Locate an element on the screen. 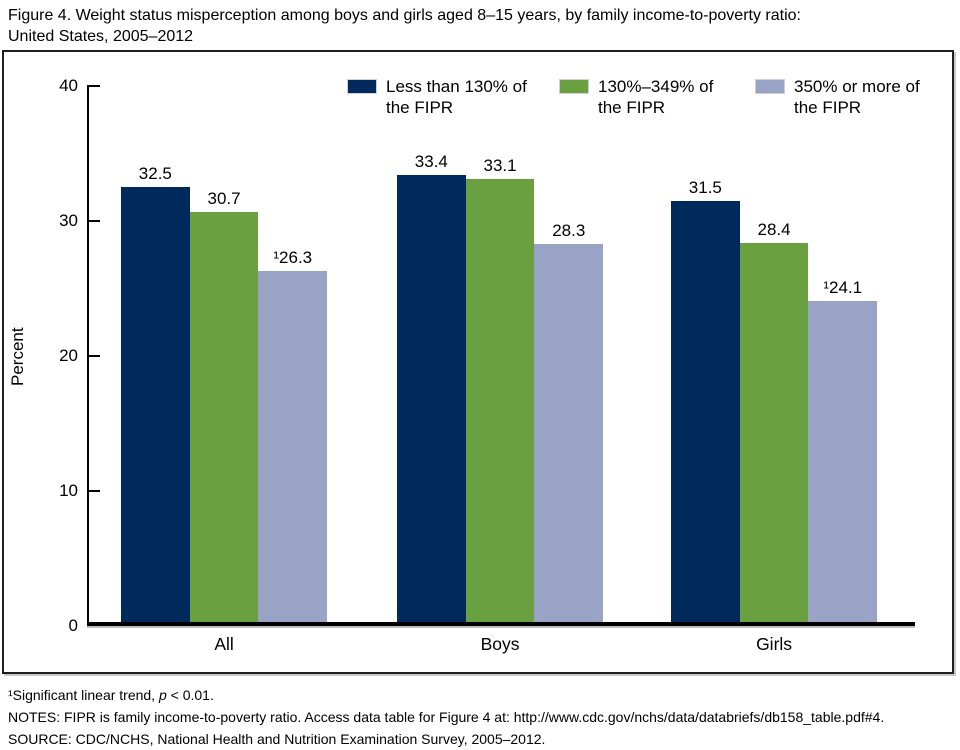 The height and width of the screenshot is (750, 960). bar-value-label-all-series-2: 30.7 is located at coordinates (224, 198).